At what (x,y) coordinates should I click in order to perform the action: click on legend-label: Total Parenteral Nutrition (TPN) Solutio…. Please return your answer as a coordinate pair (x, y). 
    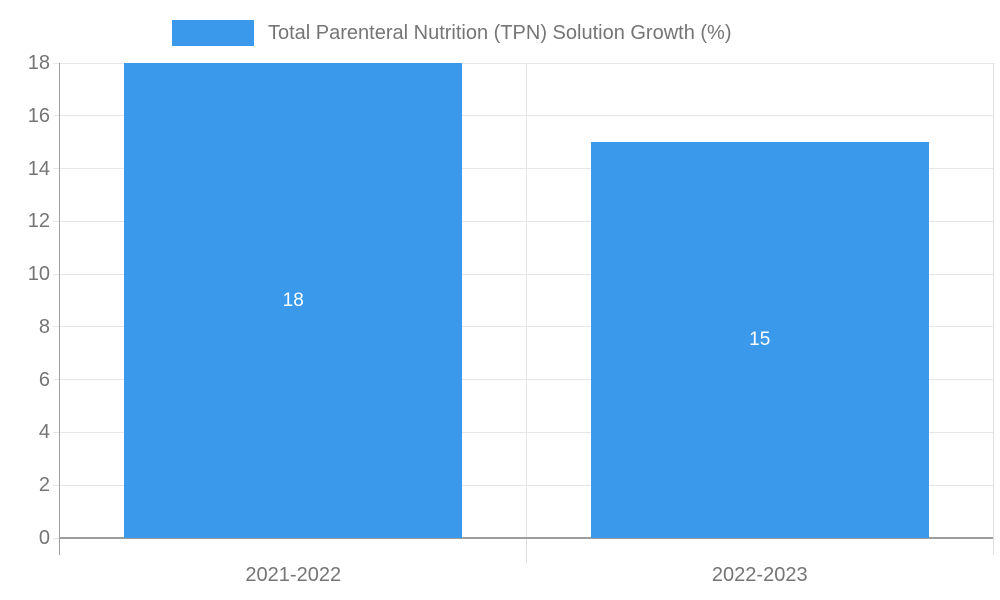
    Looking at the image, I should click on (500, 32).